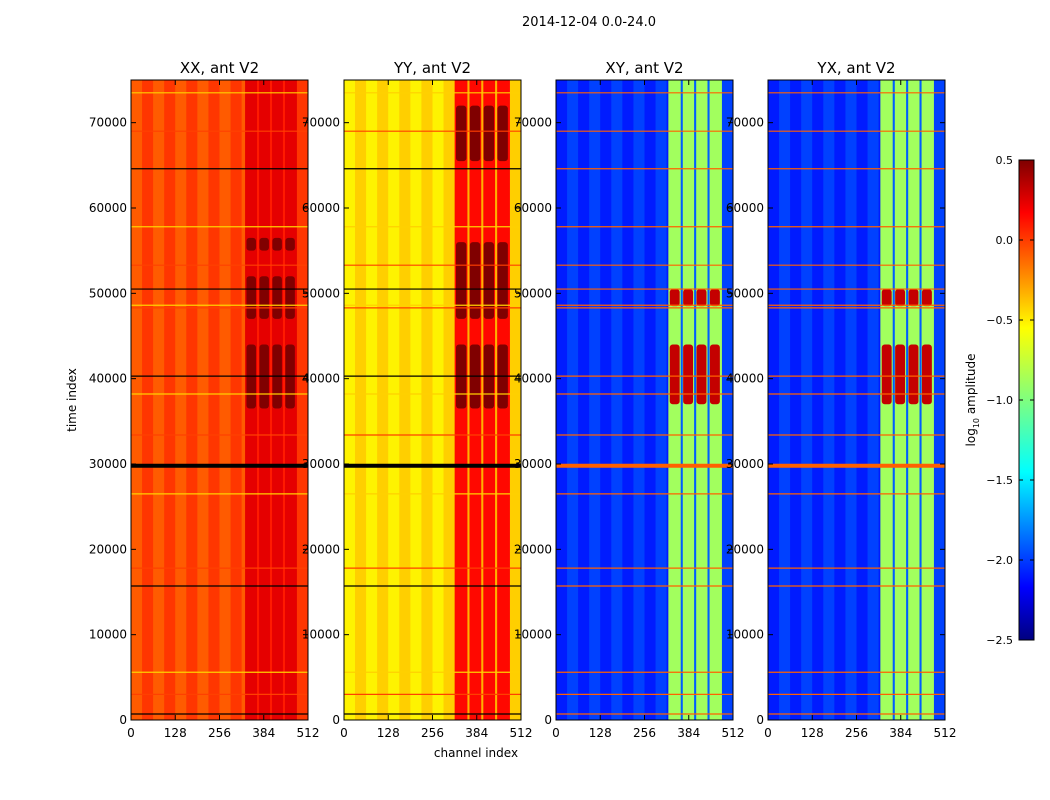 This screenshot has width=1050, height=800. I want to click on y-axis-label: time index, so click(72, 400).